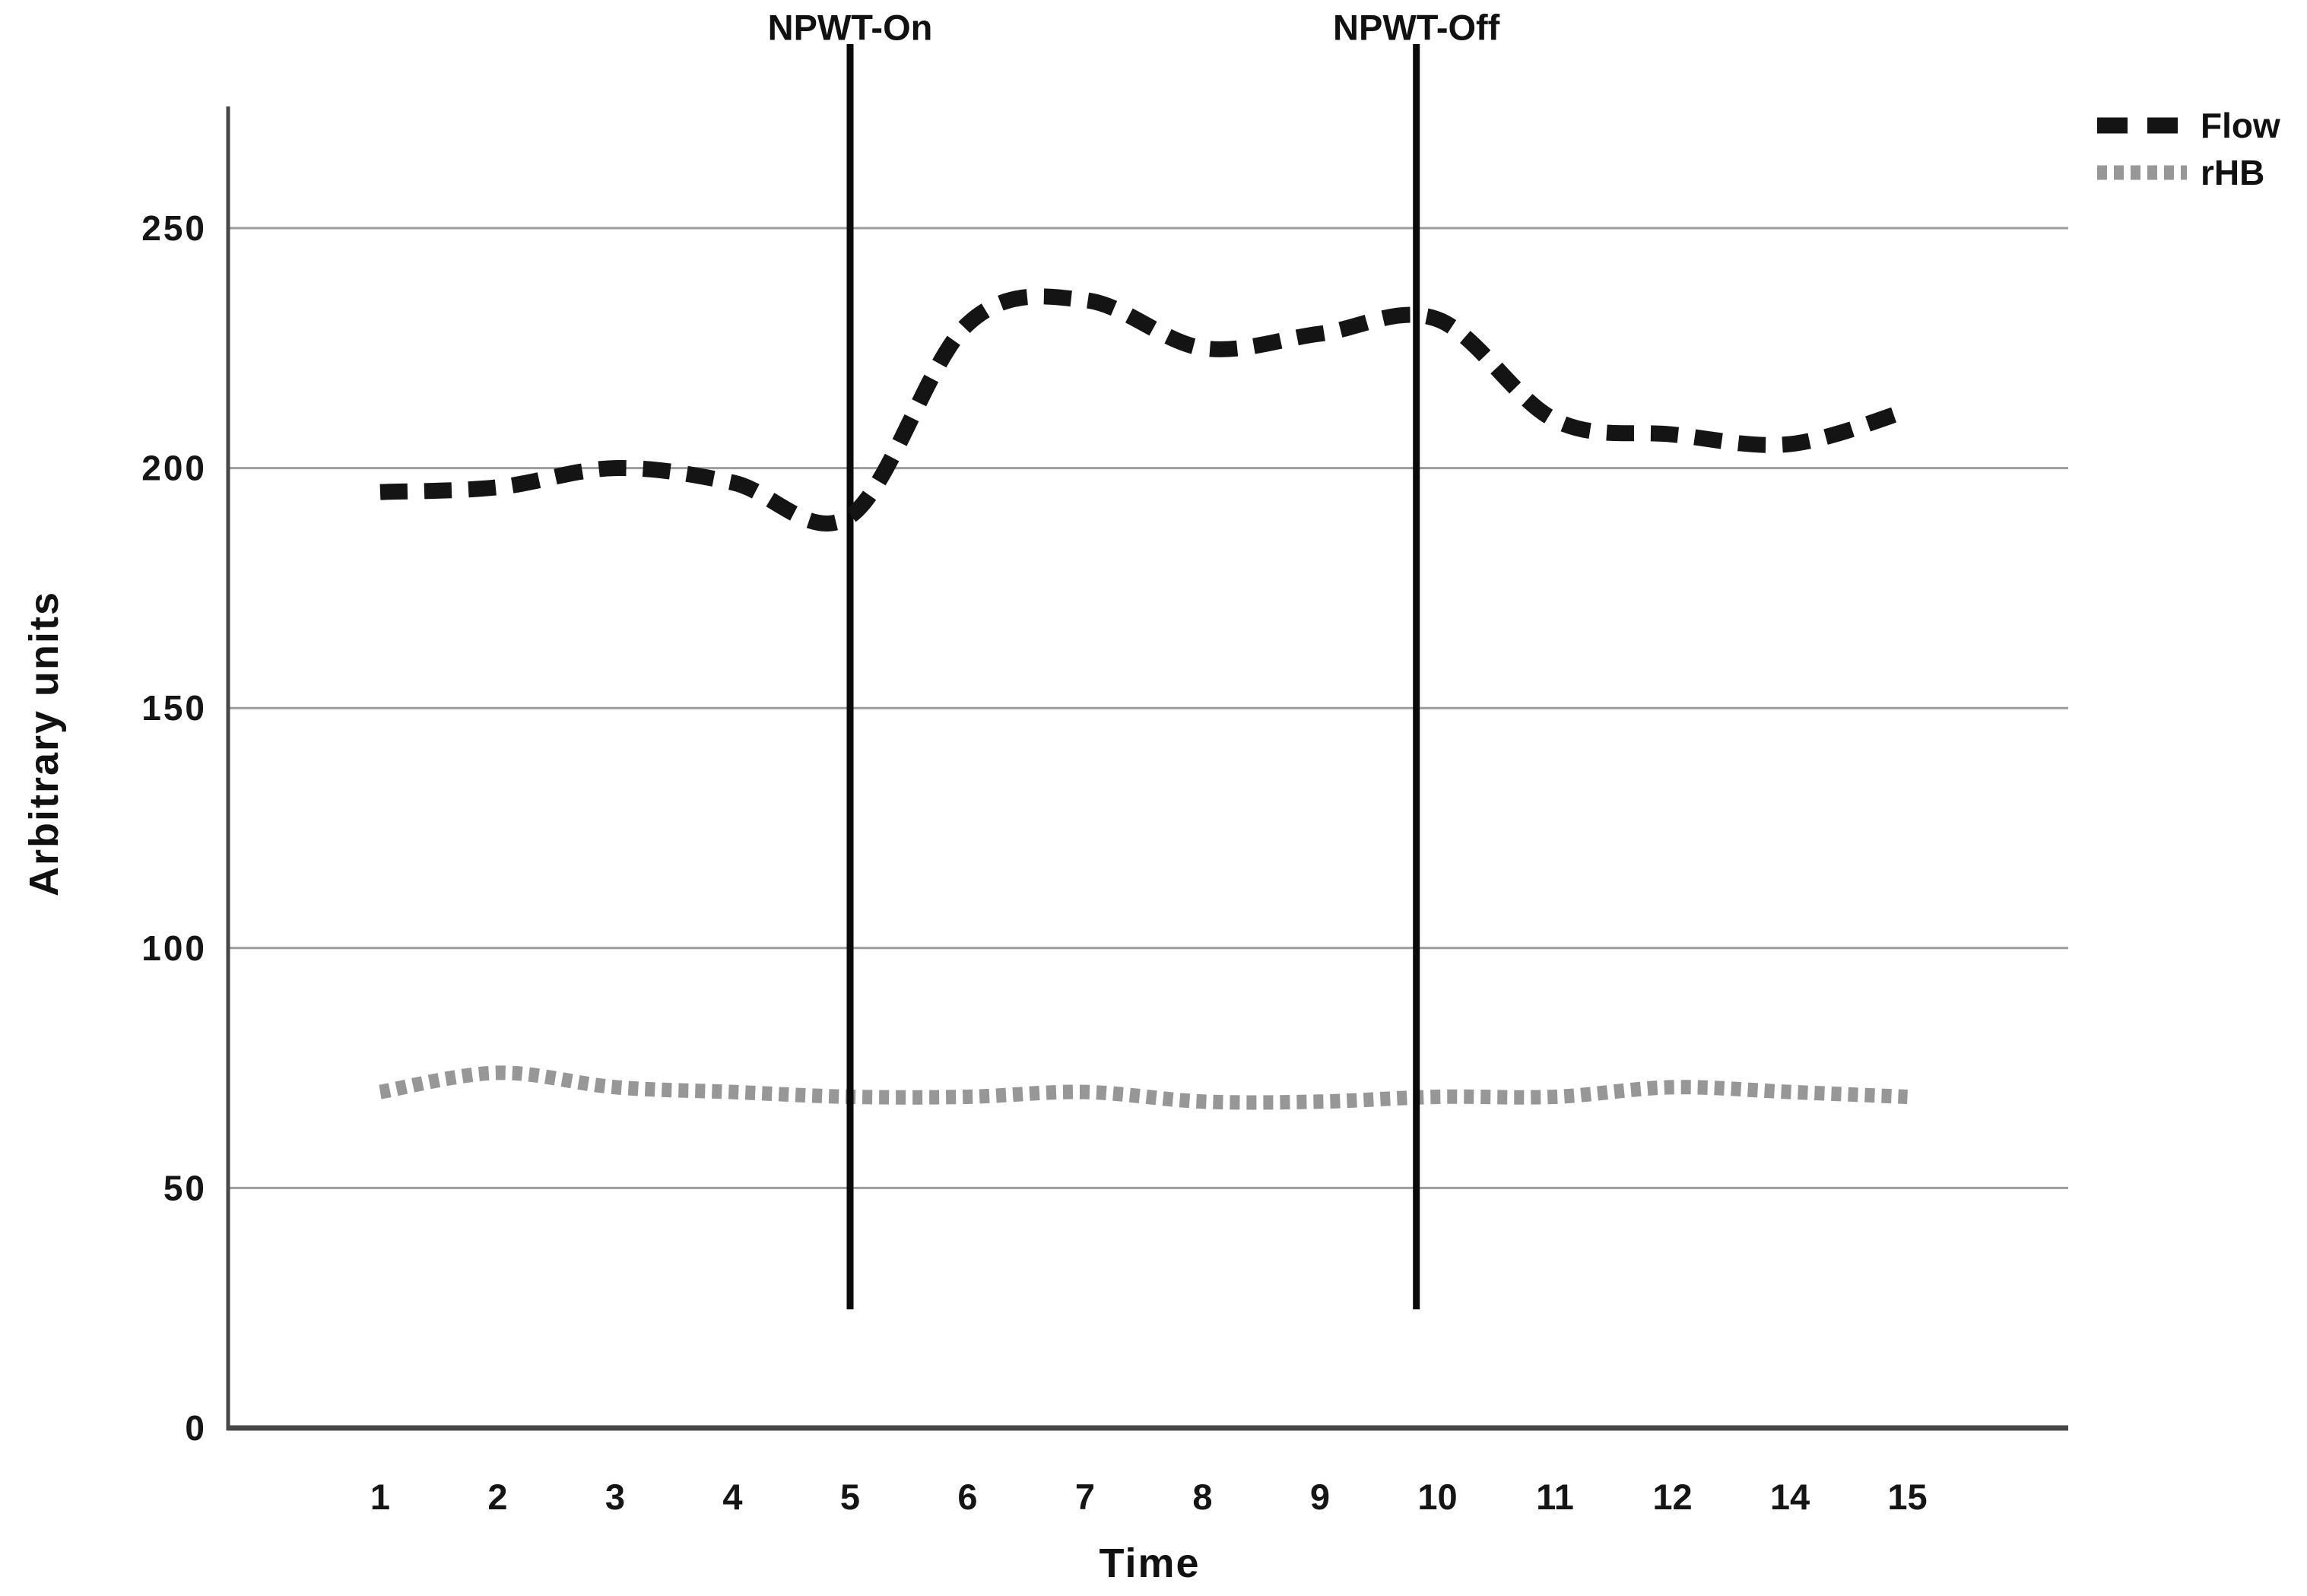 The height and width of the screenshot is (1596, 2307). I want to click on npwt-on-label: NPWT-On, so click(850, 27).